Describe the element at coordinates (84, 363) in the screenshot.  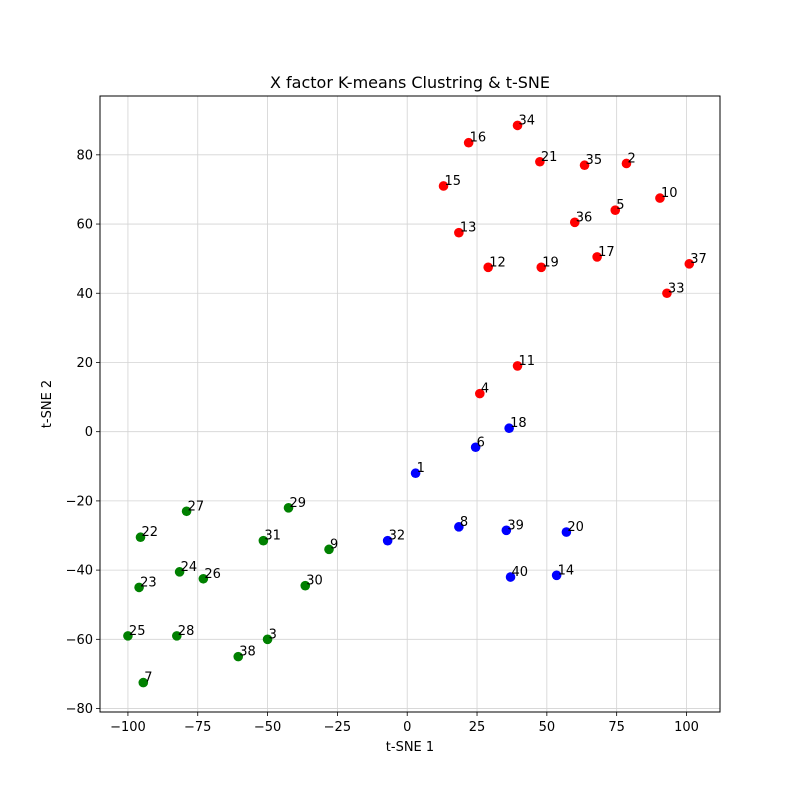
I see `y-tick-label: 20` at that location.